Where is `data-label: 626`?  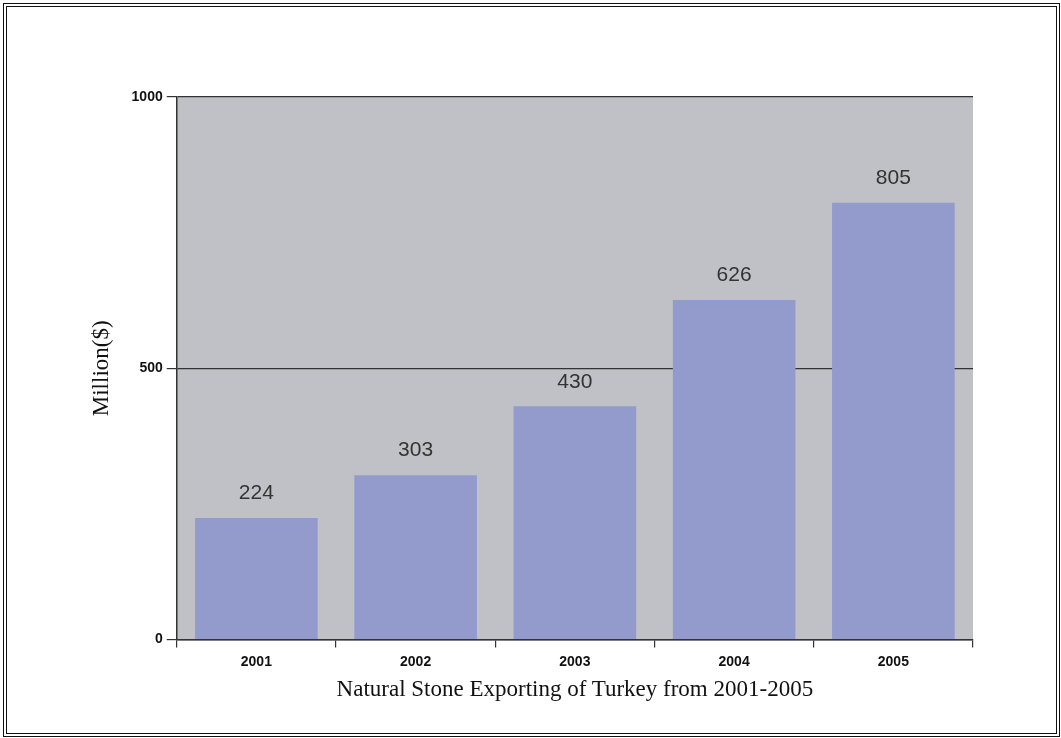
data-label: 626 is located at coordinates (734, 274).